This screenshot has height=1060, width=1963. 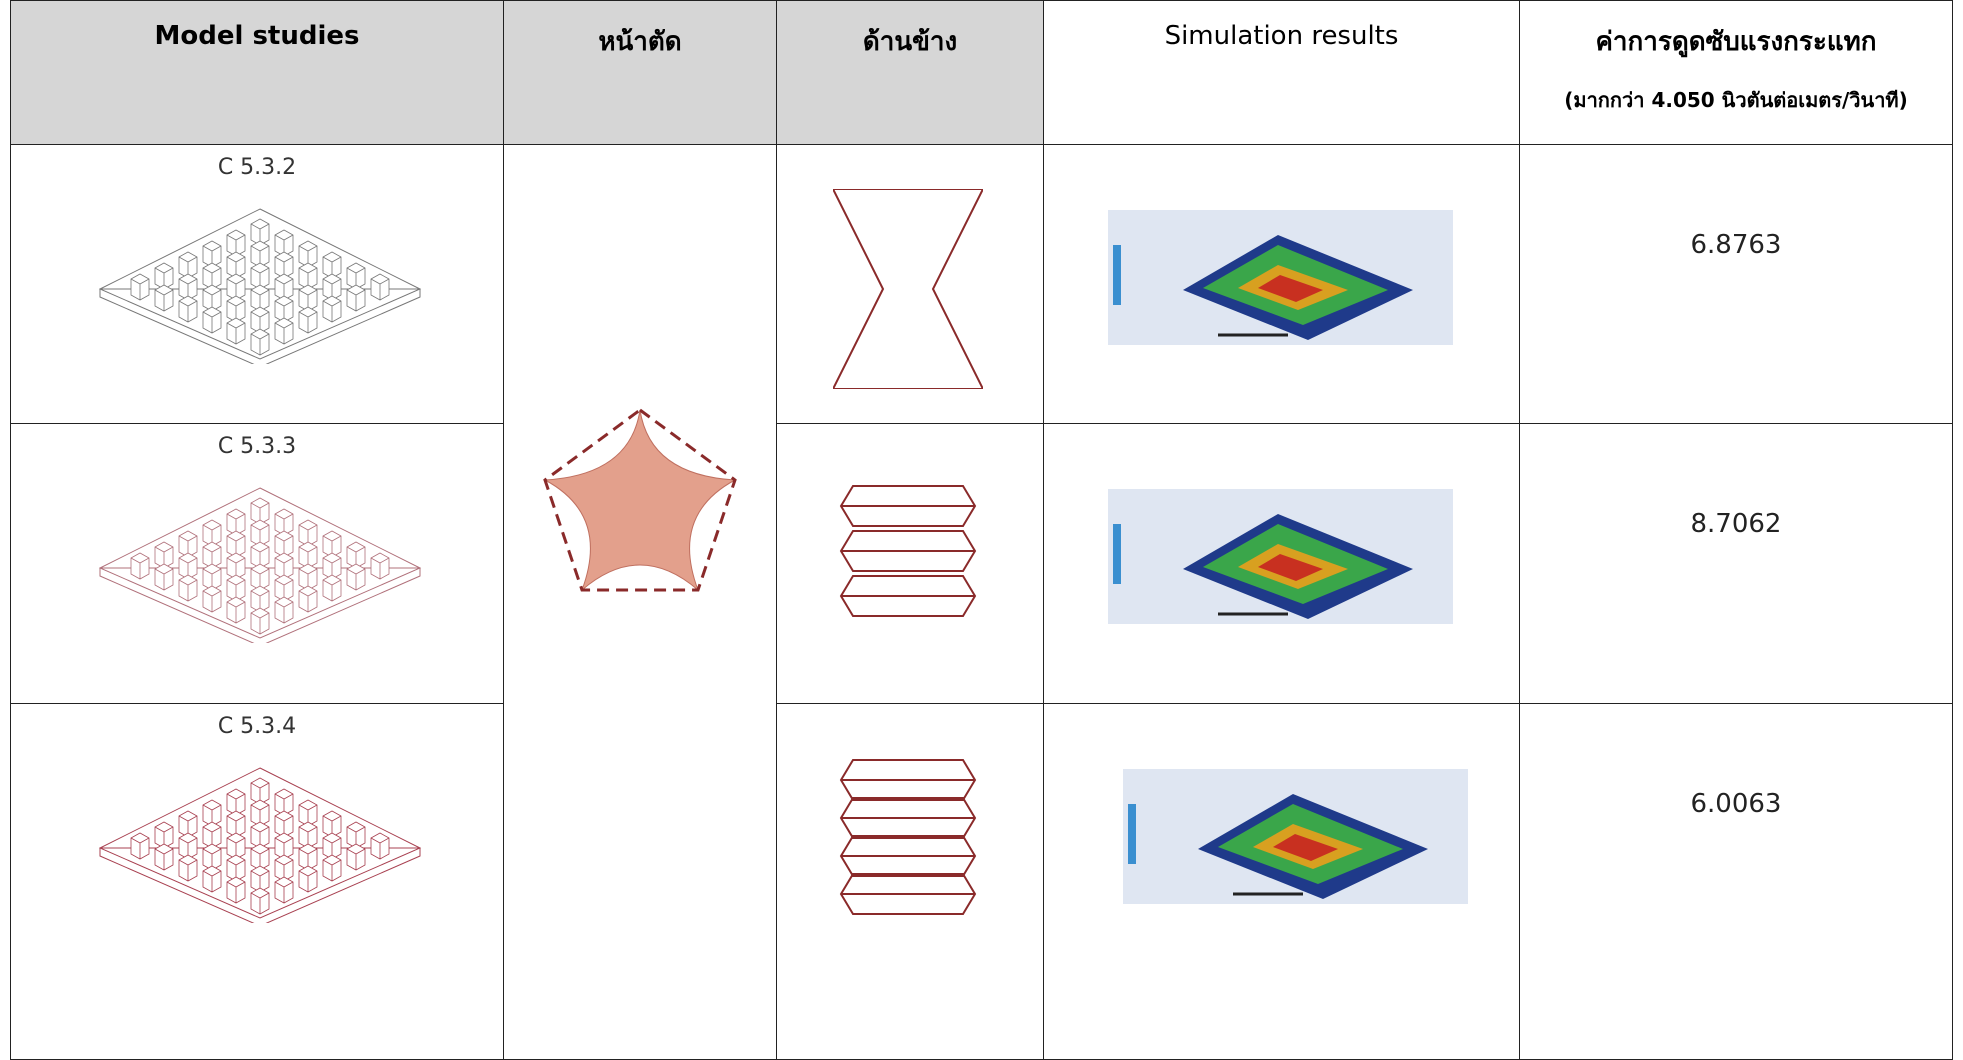 I want to click on header-text: Model studies, so click(x=257, y=36).